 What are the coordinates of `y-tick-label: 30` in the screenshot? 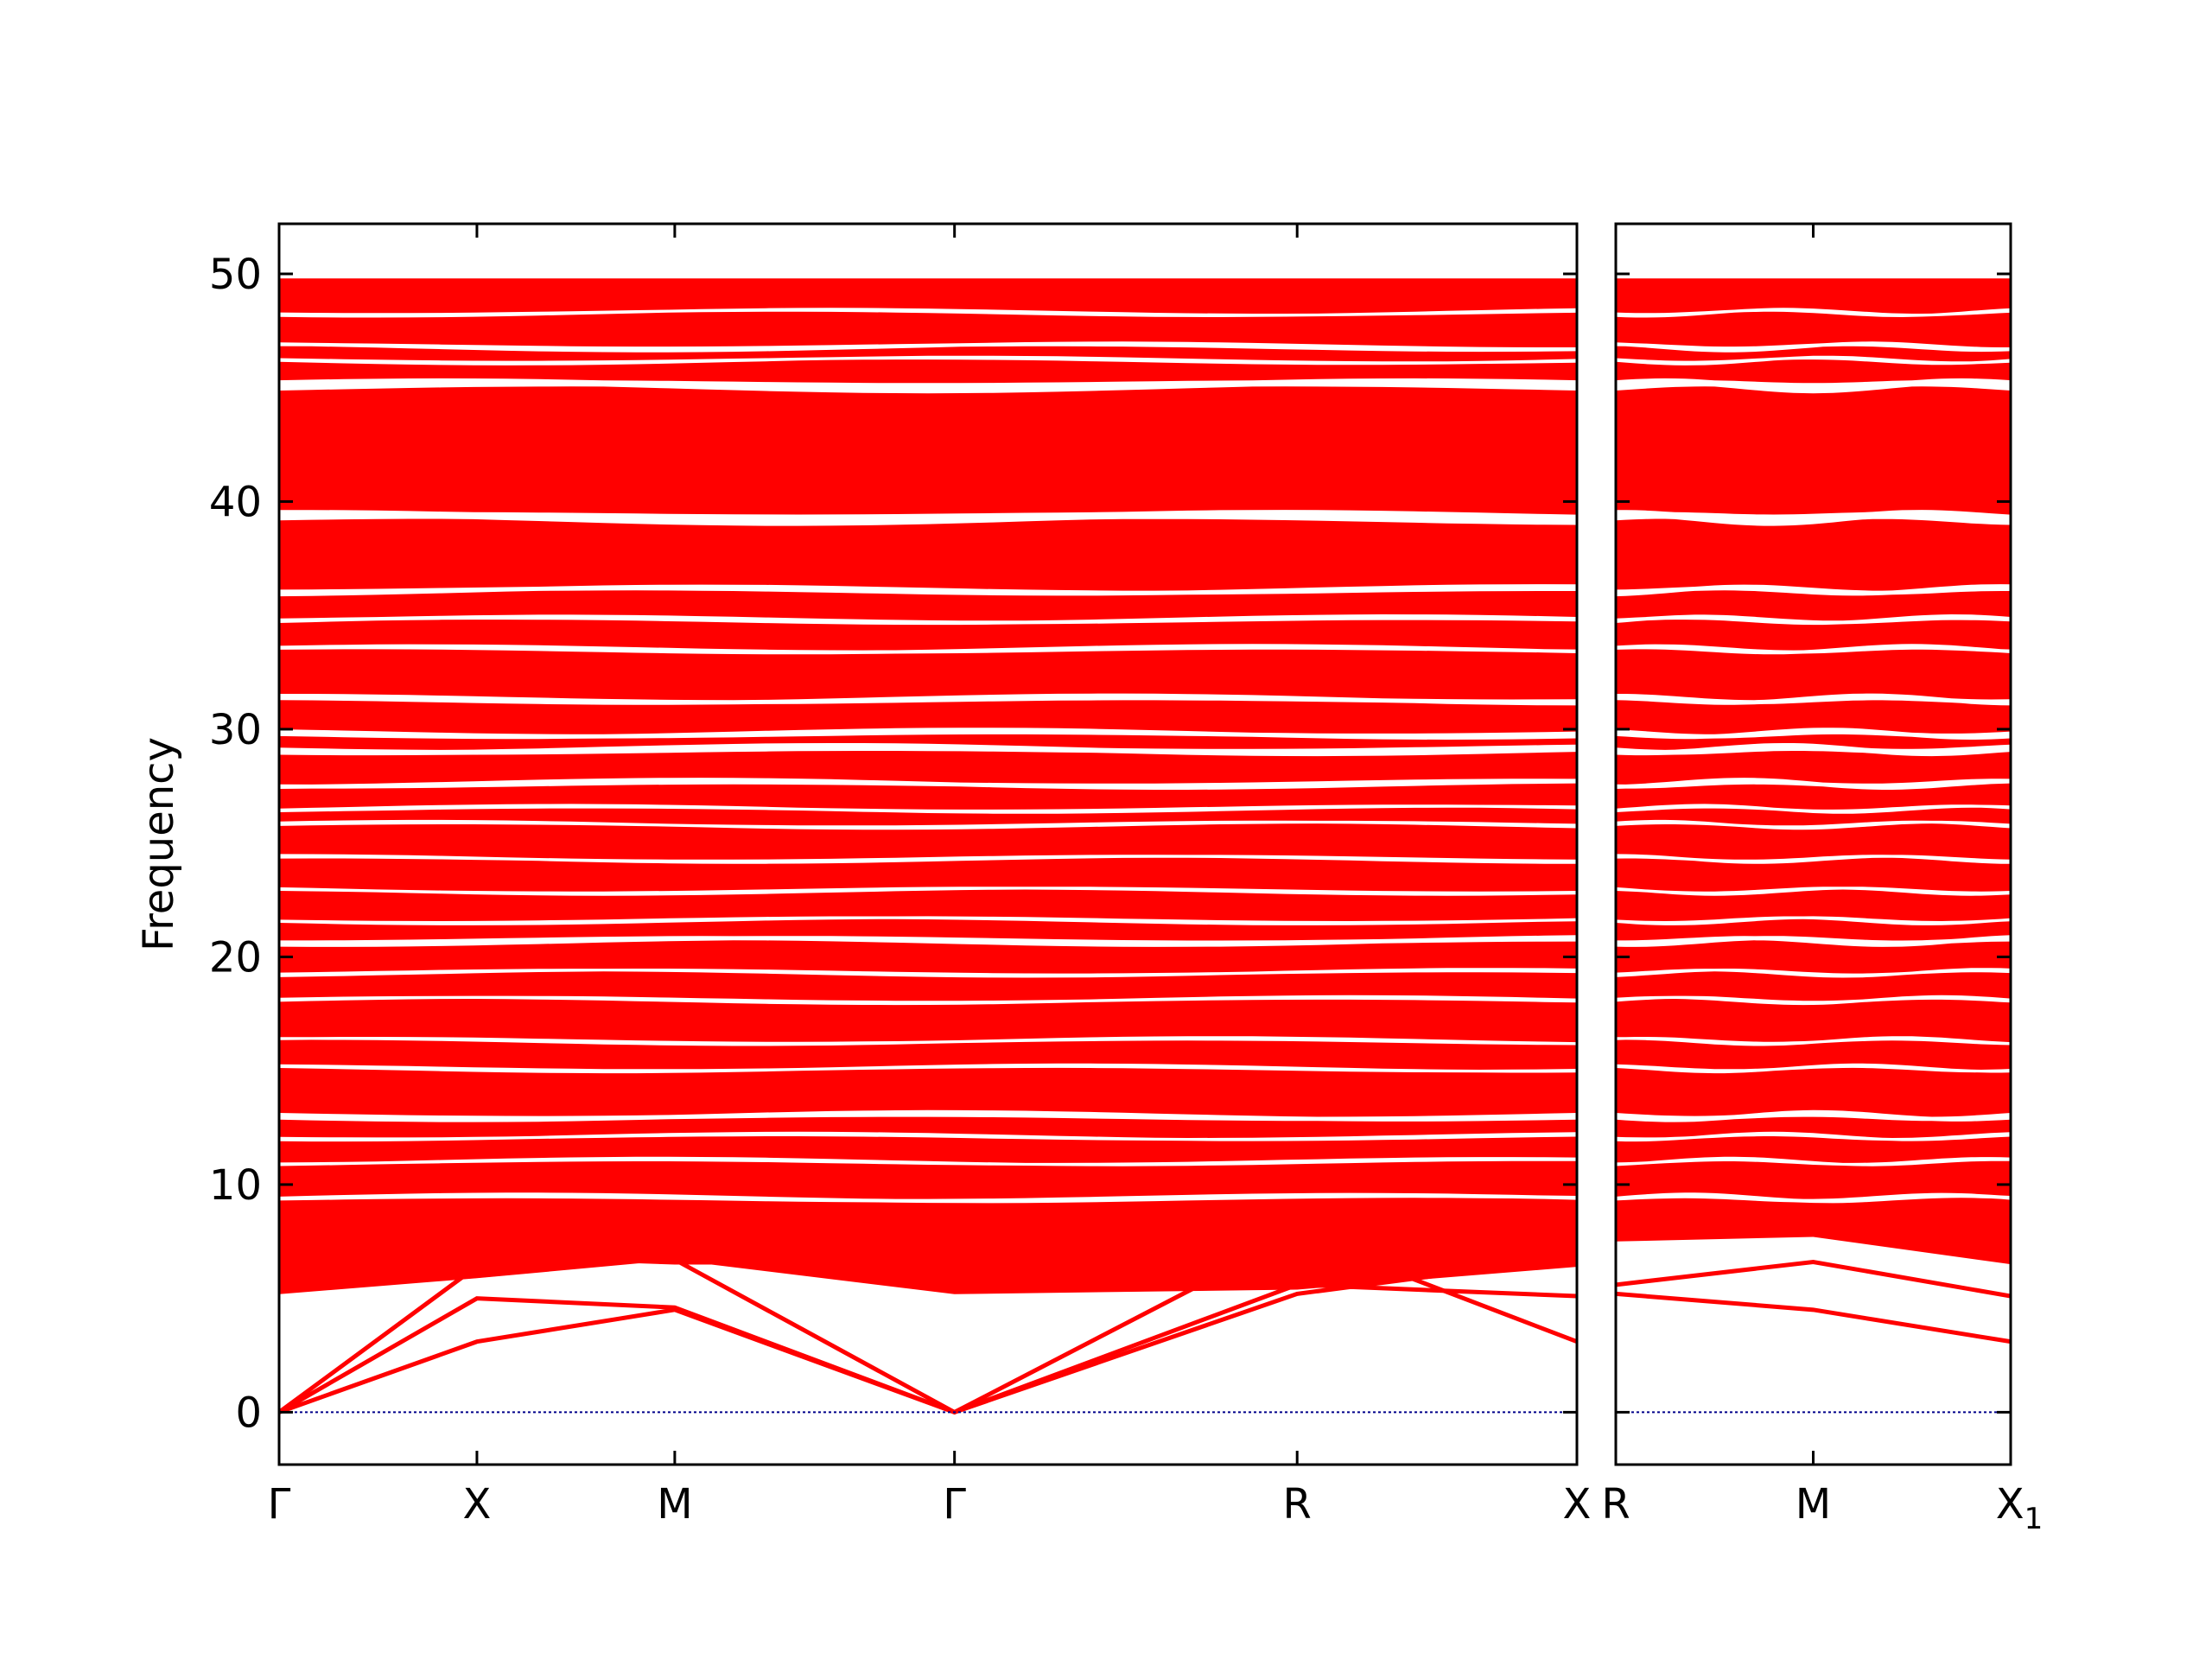 It's located at (235, 730).